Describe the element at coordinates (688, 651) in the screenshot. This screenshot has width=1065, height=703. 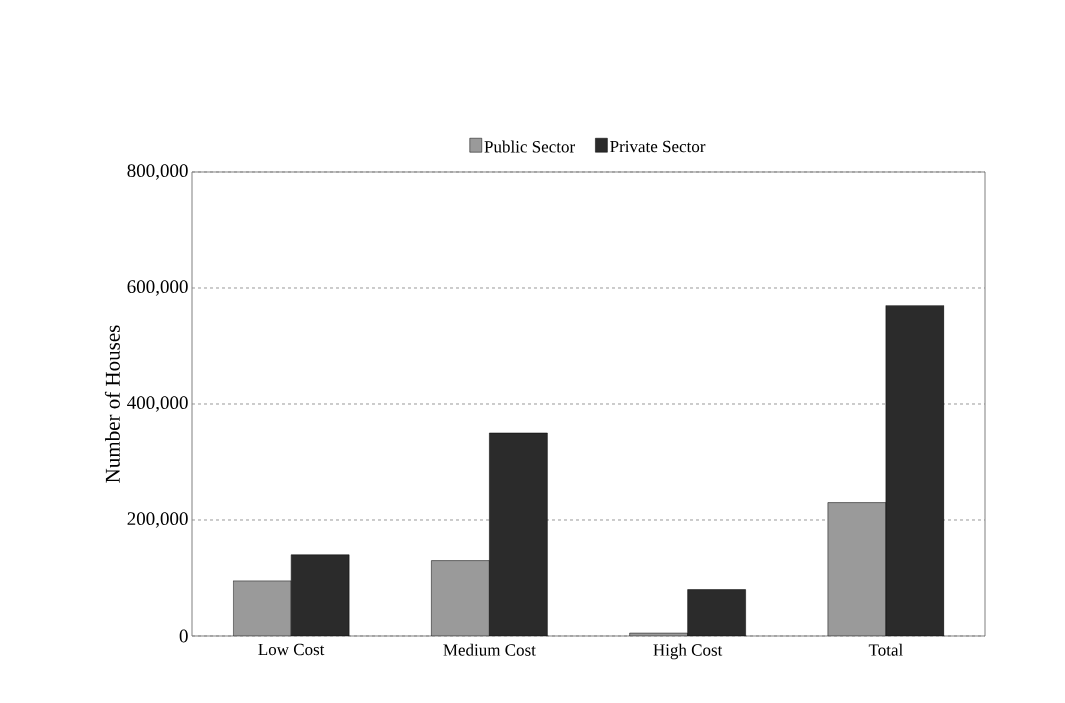
I see `x-tick-label: High Cost` at that location.